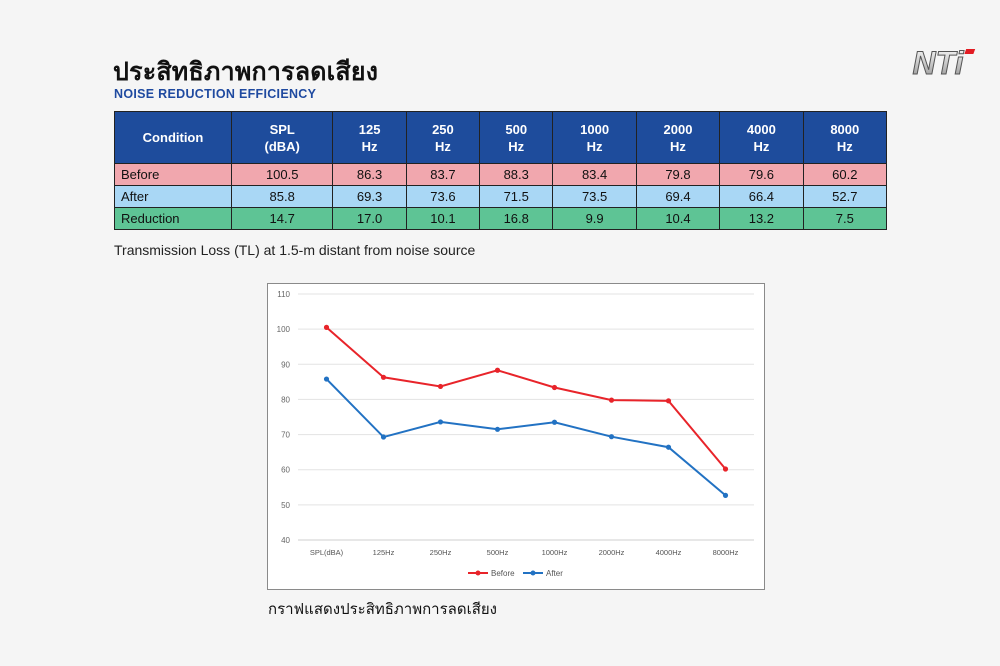 The height and width of the screenshot is (666, 1000). Describe the element at coordinates (678, 196) in the screenshot. I see `table-cell: 69.4` at that location.